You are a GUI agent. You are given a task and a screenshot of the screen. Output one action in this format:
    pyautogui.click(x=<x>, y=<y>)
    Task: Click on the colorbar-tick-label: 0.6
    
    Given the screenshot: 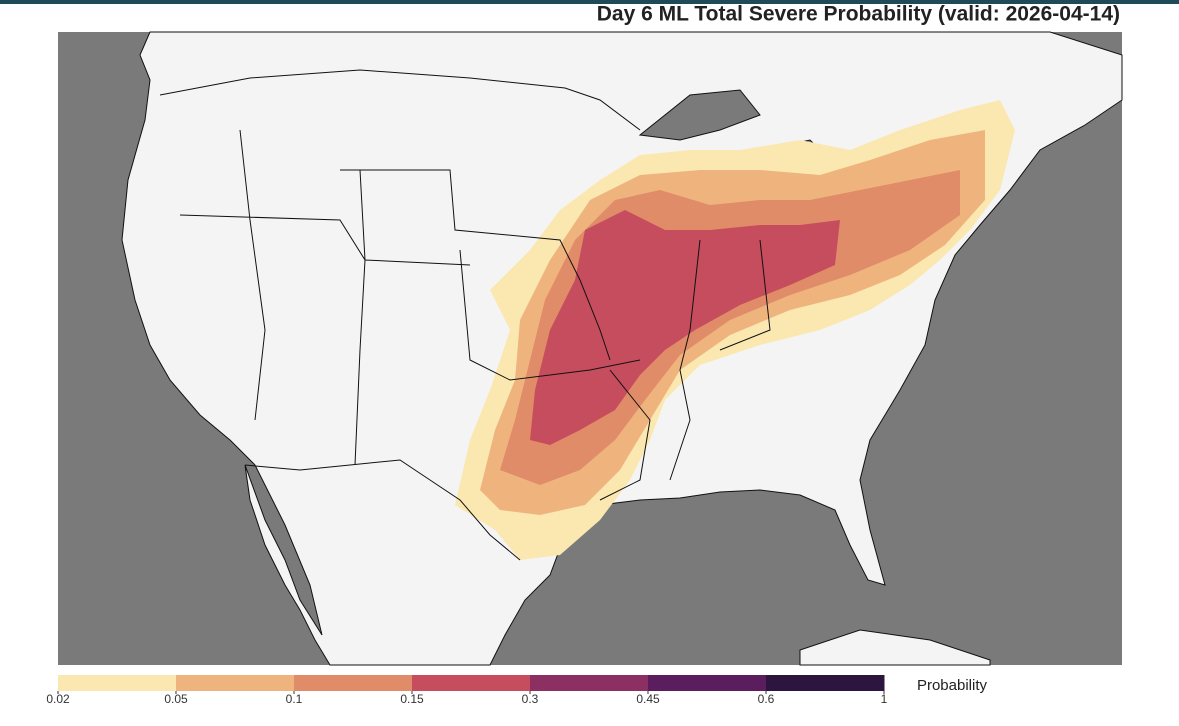 What is the action you would take?
    pyautogui.click(x=766, y=699)
    